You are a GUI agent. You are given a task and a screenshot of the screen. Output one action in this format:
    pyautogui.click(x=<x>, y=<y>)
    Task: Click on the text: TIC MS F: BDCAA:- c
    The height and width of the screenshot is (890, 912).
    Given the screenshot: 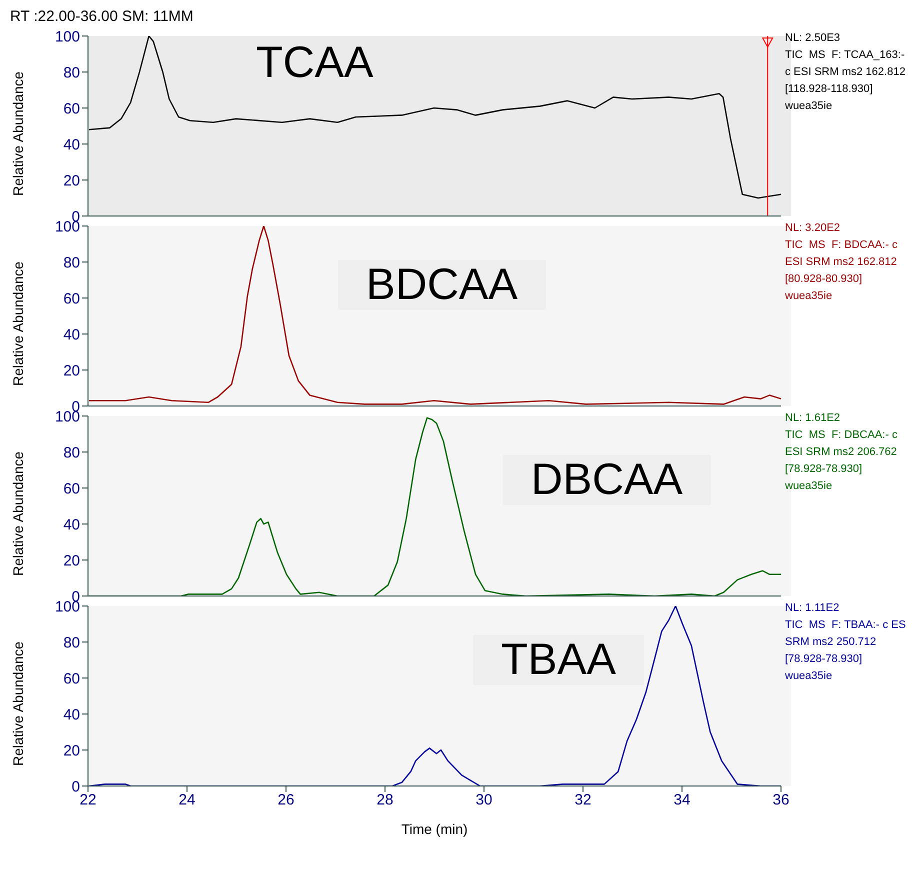 What is the action you would take?
    pyautogui.click(x=841, y=245)
    